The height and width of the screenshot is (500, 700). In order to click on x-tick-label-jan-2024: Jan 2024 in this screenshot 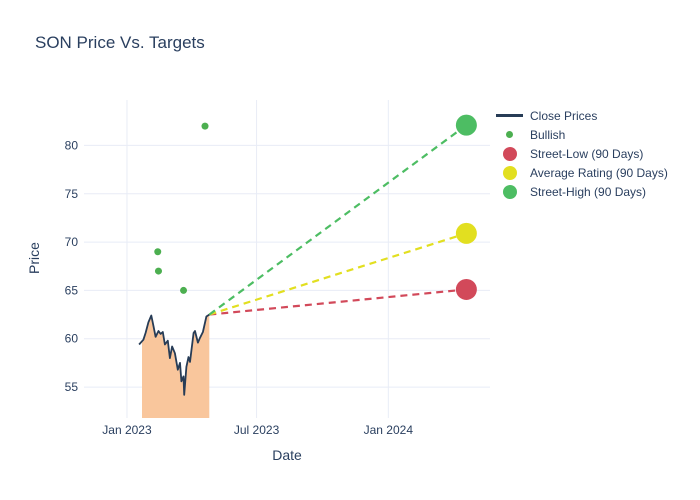, I will do `click(389, 430)`.